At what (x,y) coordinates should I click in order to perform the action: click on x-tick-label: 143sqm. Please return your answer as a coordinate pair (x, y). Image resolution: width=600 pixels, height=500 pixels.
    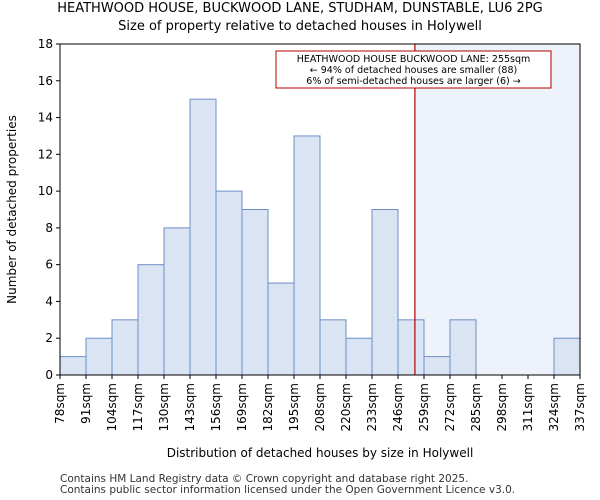
    Looking at the image, I should click on (190, 407).